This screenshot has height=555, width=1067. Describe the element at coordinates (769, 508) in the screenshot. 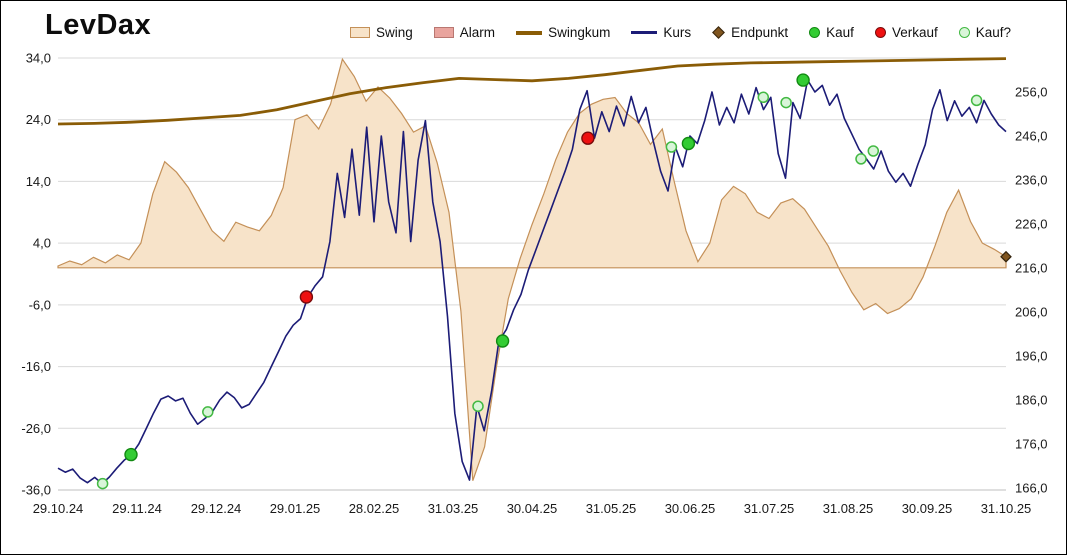

I see `x-axis-tick: 31.07.25` at that location.